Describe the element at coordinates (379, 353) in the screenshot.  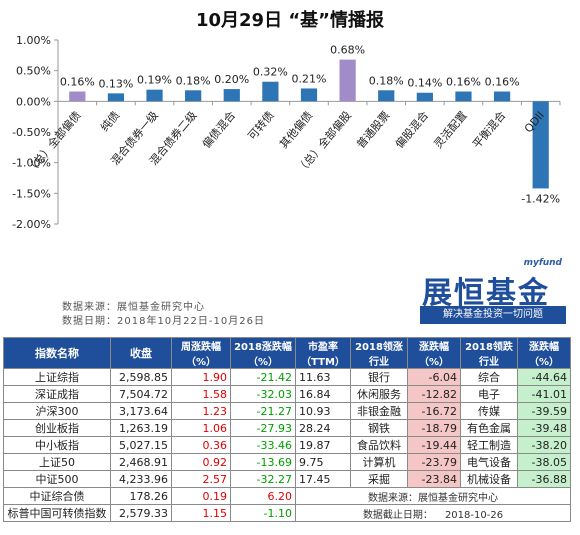
I see `header-ind1: 2018领涨行业` at that location.